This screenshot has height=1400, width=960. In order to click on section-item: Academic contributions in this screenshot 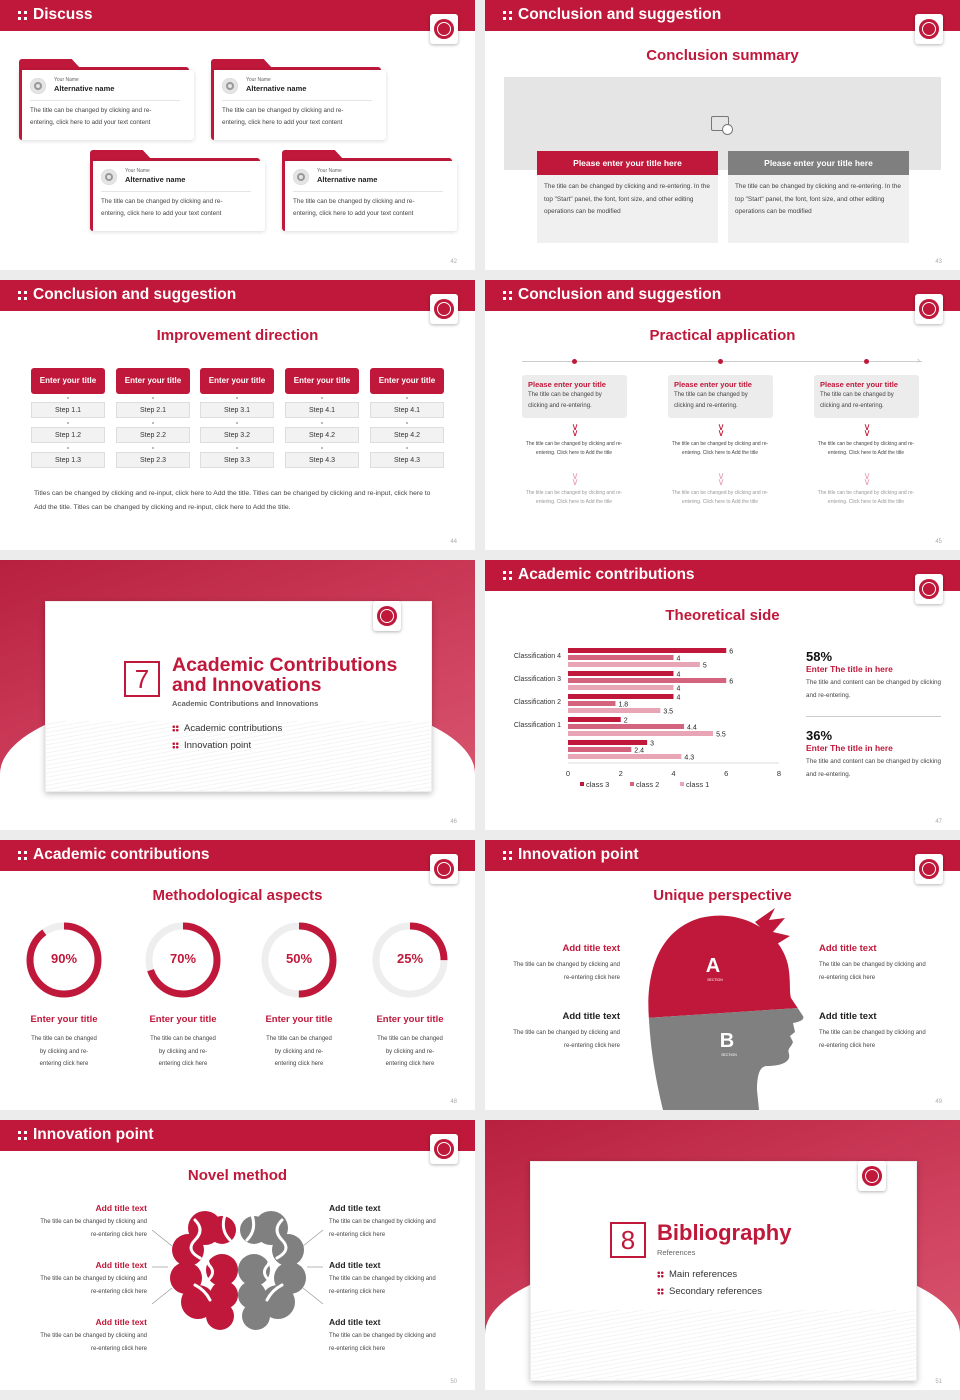, I will do `click(233, 728)`.